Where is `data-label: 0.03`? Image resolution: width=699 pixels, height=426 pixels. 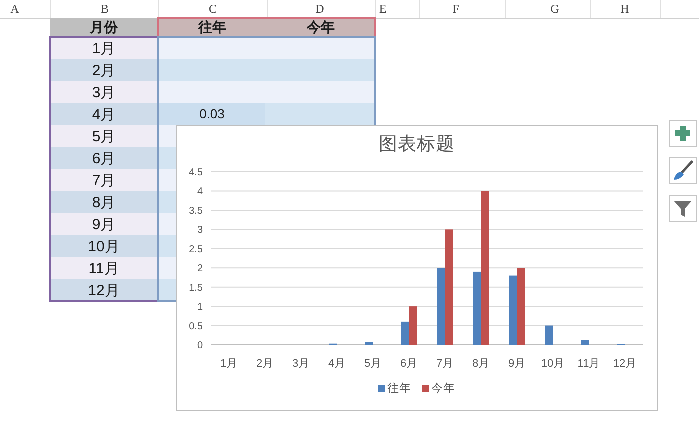
data-label: 0.03 is located at coordinates (212, 114).